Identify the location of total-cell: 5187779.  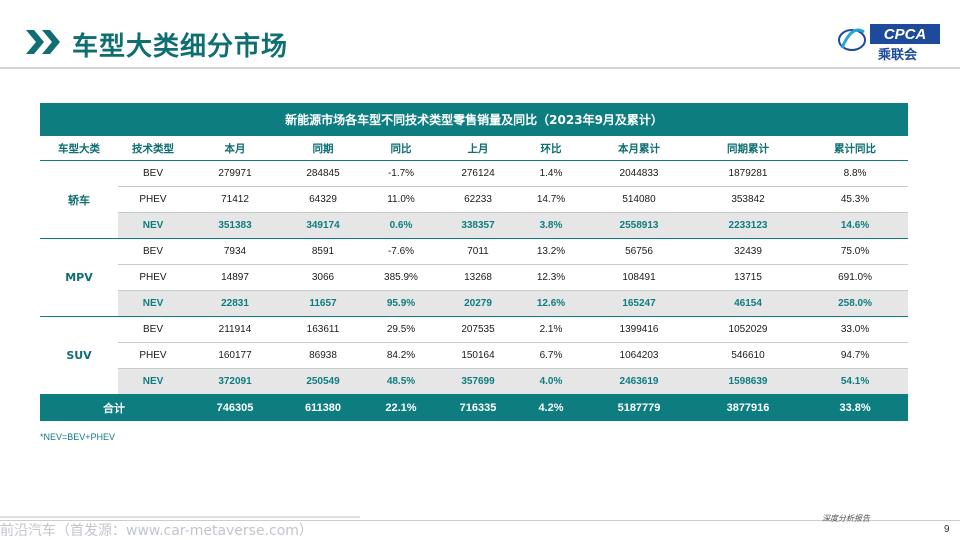
(639, 407).